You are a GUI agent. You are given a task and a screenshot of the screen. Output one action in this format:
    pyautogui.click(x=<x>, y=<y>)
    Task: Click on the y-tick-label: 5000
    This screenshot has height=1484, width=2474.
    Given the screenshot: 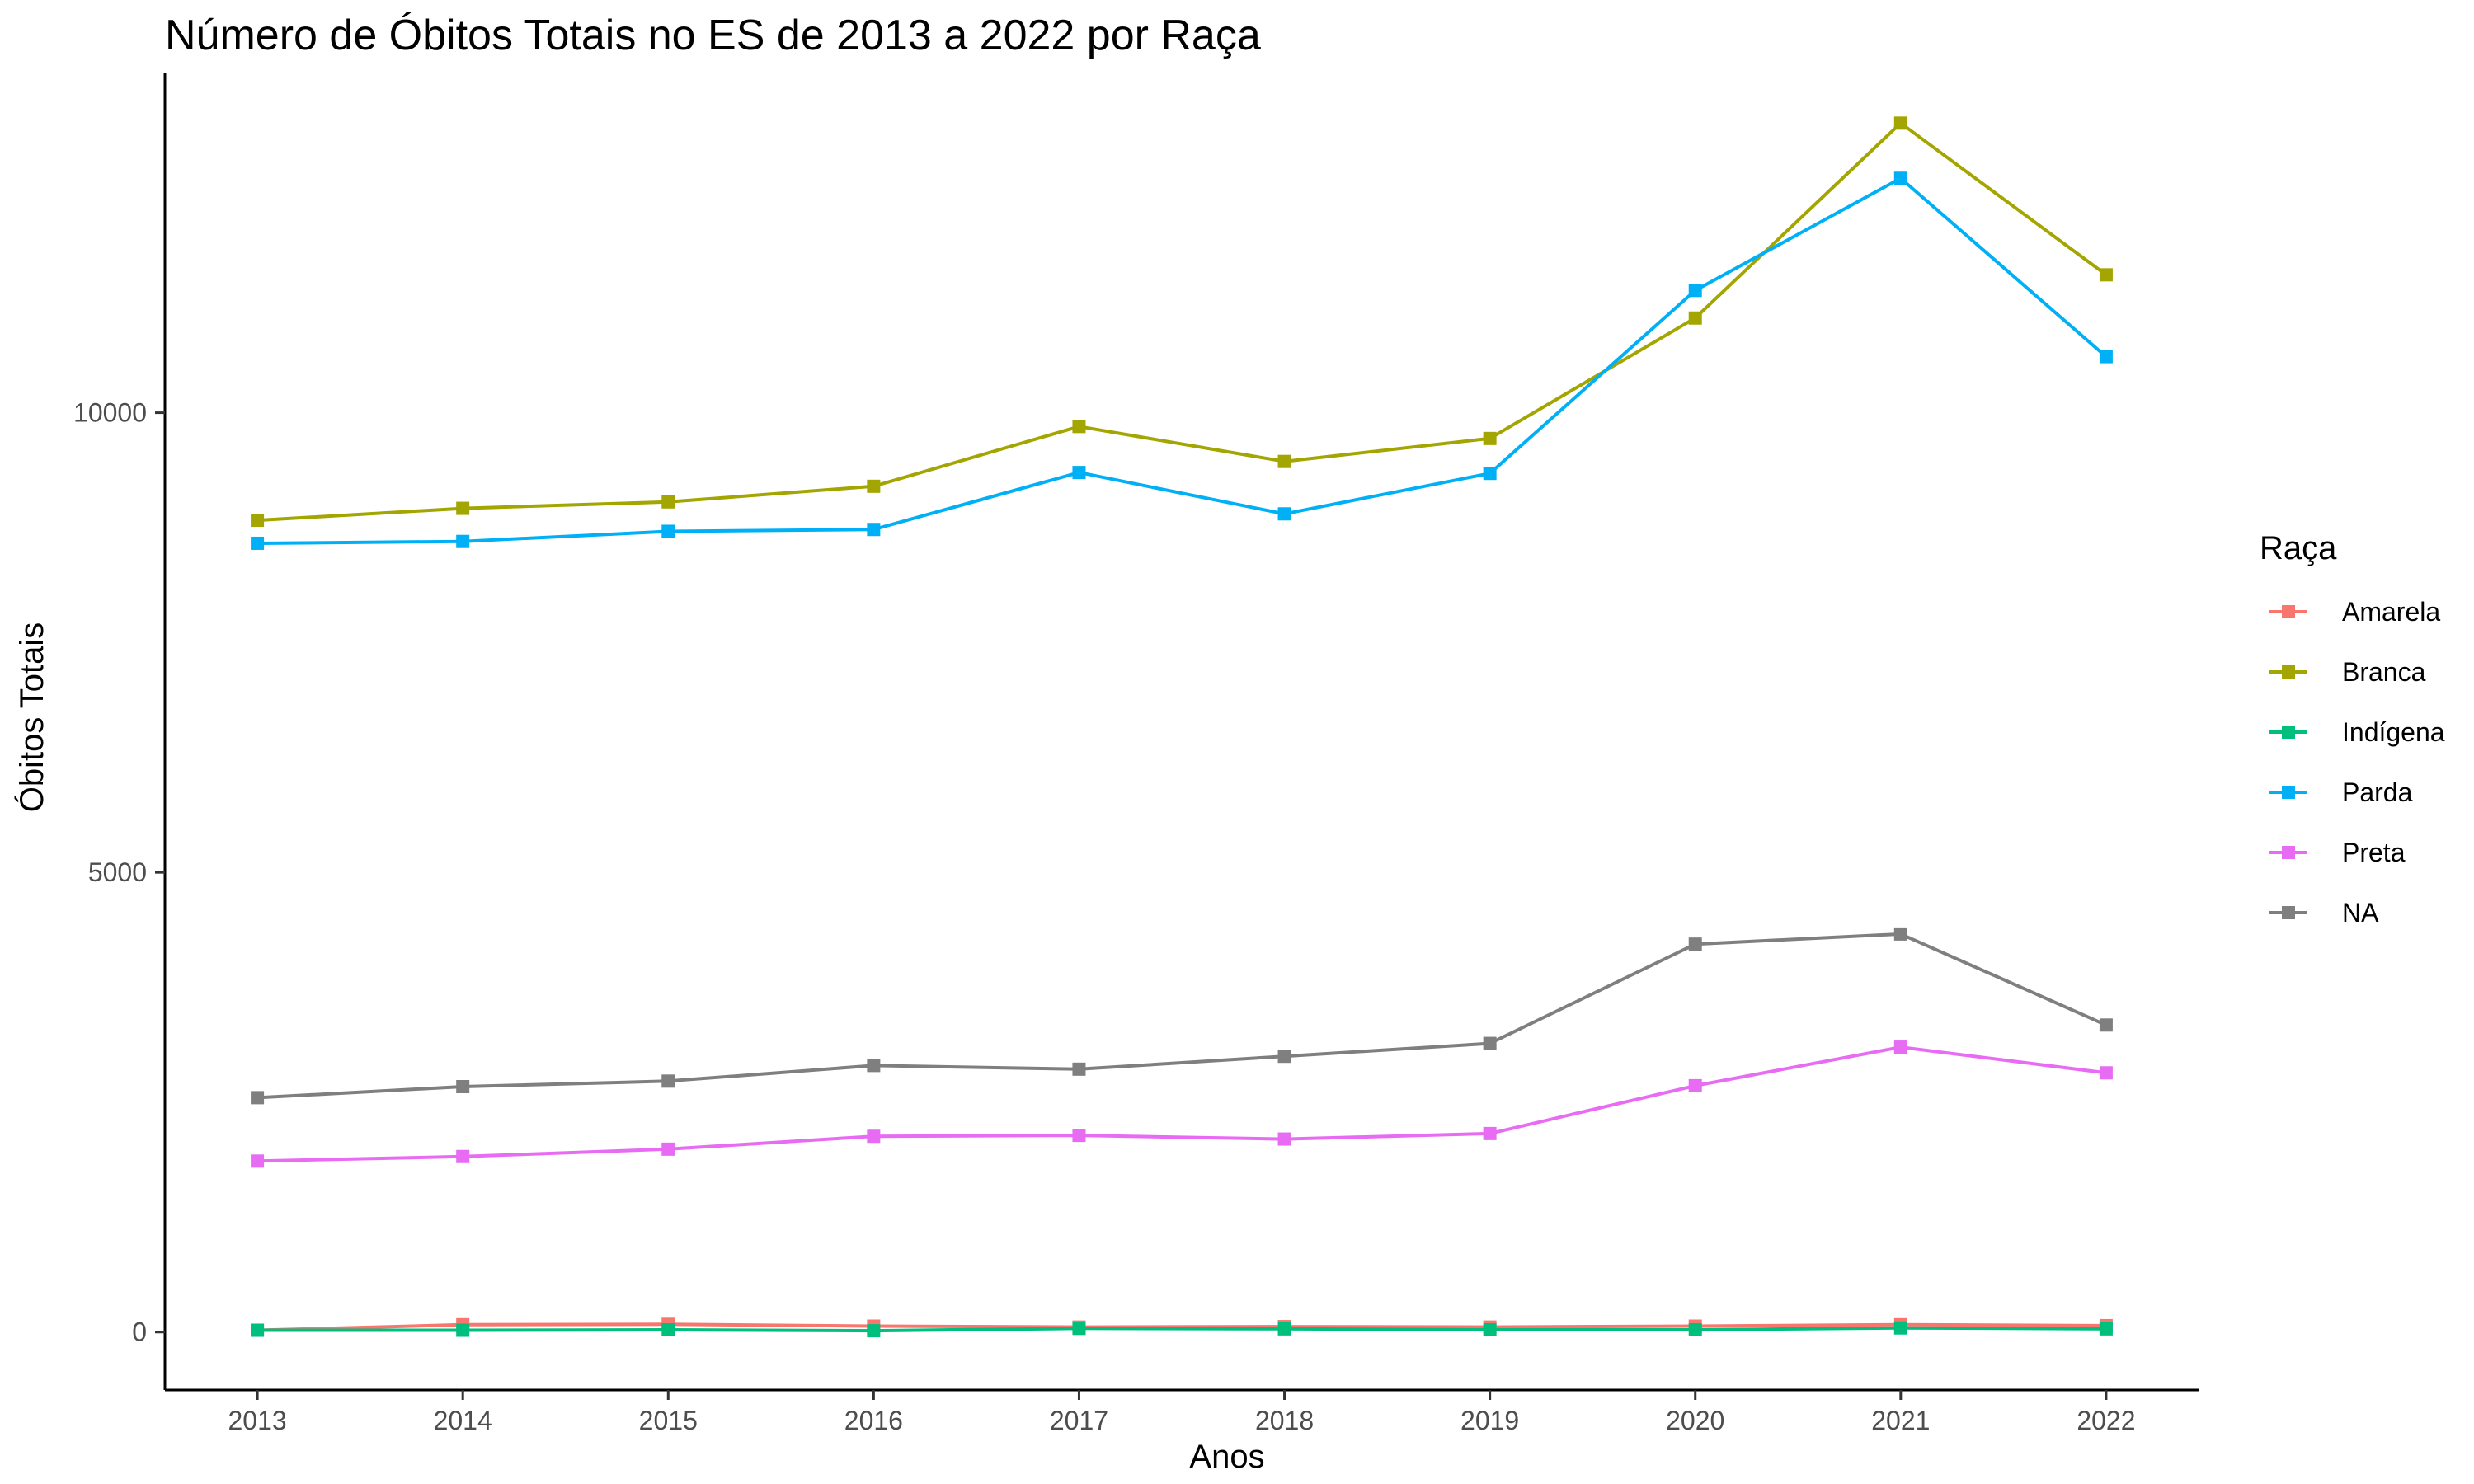 What is the action you would take?
    pyautogui.click(x=117, y=872)
    